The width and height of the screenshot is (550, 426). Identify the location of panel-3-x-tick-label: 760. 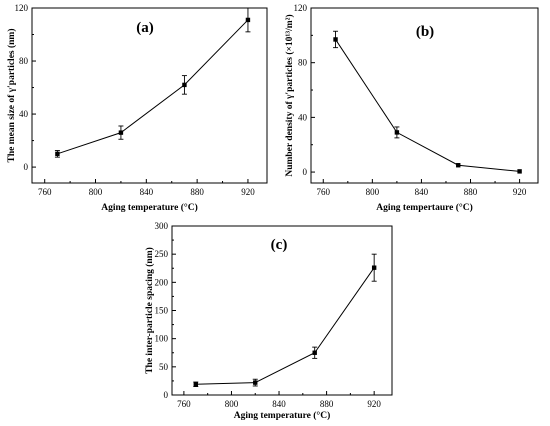
(184, 404).